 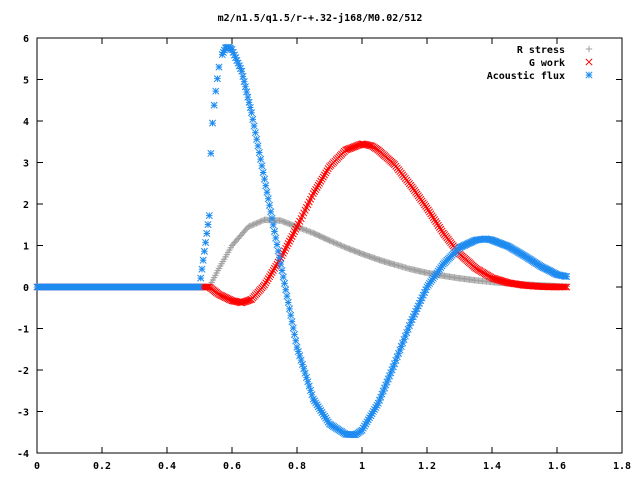 I want to click on y-tick-label: 1, so click(x=26, y=247).